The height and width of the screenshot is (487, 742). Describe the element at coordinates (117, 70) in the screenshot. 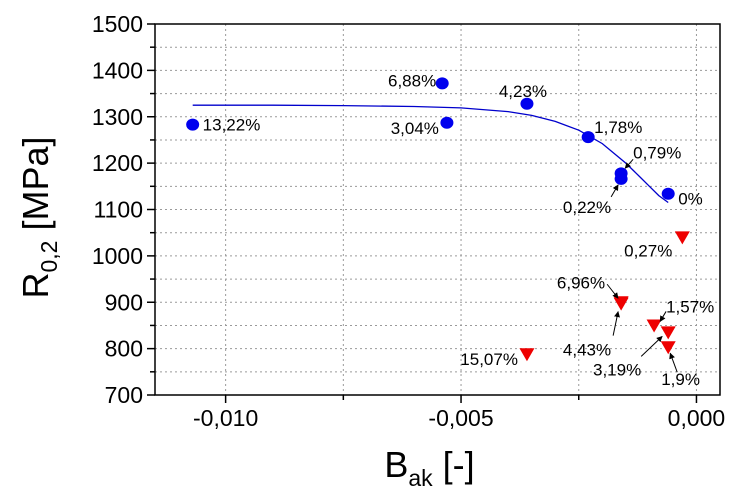

I see `y-tick-label: 1400` at that location.